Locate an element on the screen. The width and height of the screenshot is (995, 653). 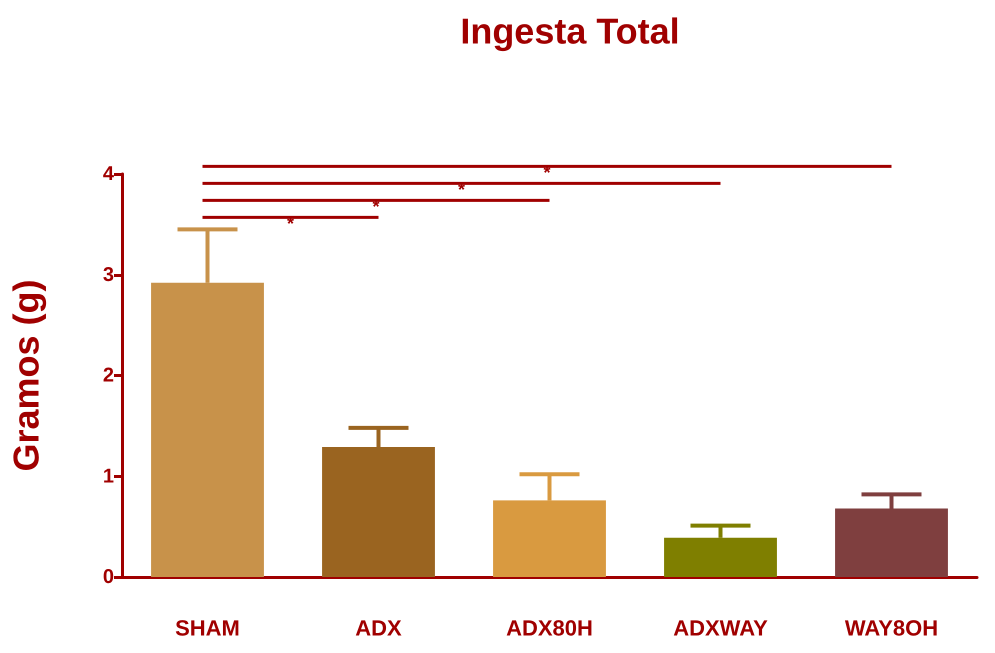
y-tick-label: 2 is located at coordinates (108, 375).